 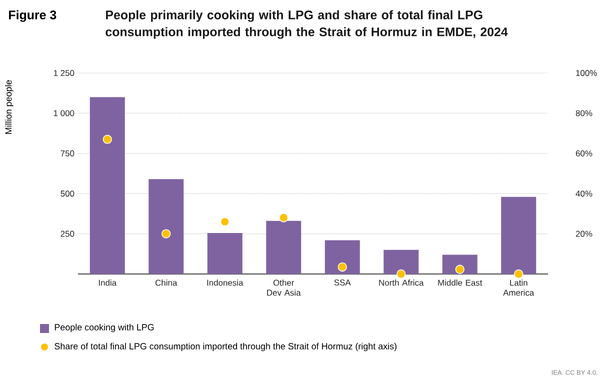 What do you see at coordinates (307, 24) in the screenshot?
I see `chart-title: People primarily cooking with LPG and share of total final LPG consumption imported through the Strait of Hormuz in EMDE, 2024` at bounding box center [307, 24].